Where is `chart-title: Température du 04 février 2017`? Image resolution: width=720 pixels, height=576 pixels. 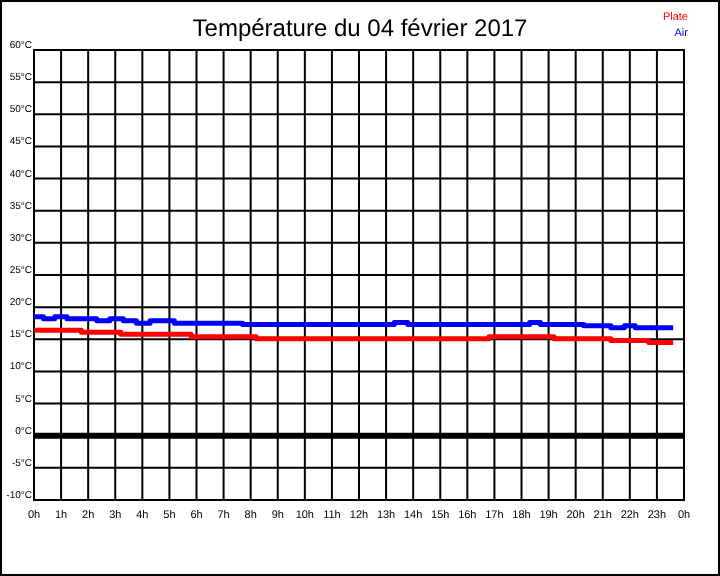 chart-title: Température du 04 février 2017 is located at coordinates (360, 28).